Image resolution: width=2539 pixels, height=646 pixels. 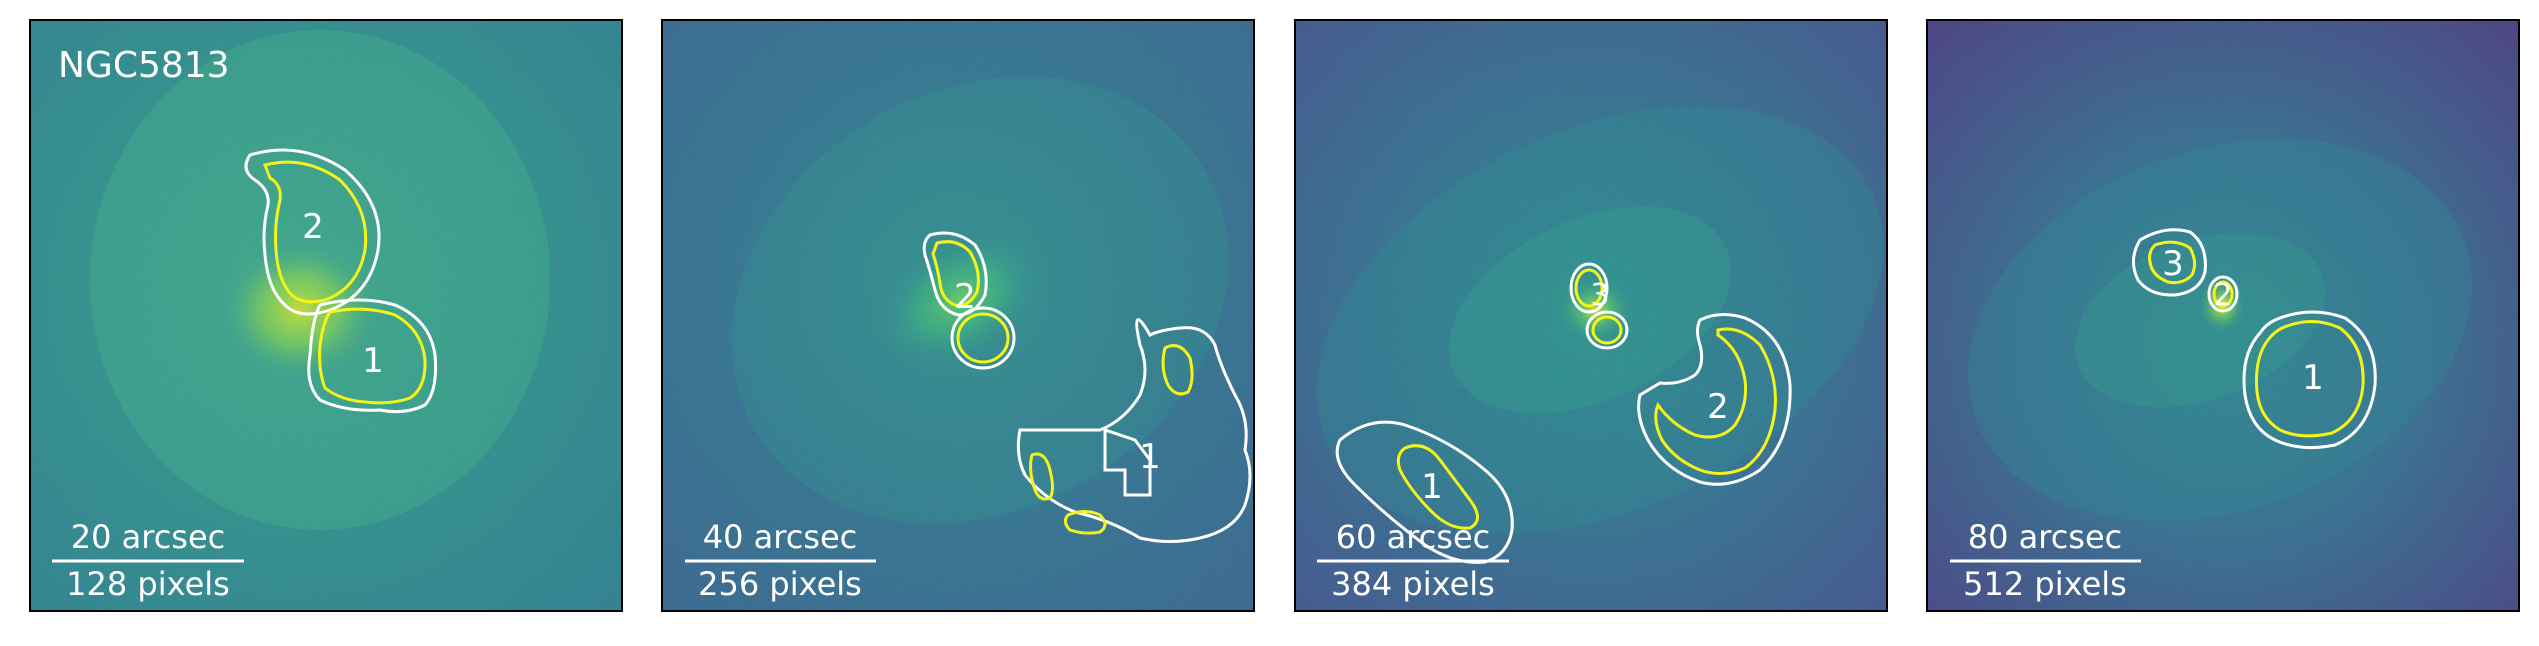 I want to click on cavity-2b-outer-contour, so click(x=983, y=338).